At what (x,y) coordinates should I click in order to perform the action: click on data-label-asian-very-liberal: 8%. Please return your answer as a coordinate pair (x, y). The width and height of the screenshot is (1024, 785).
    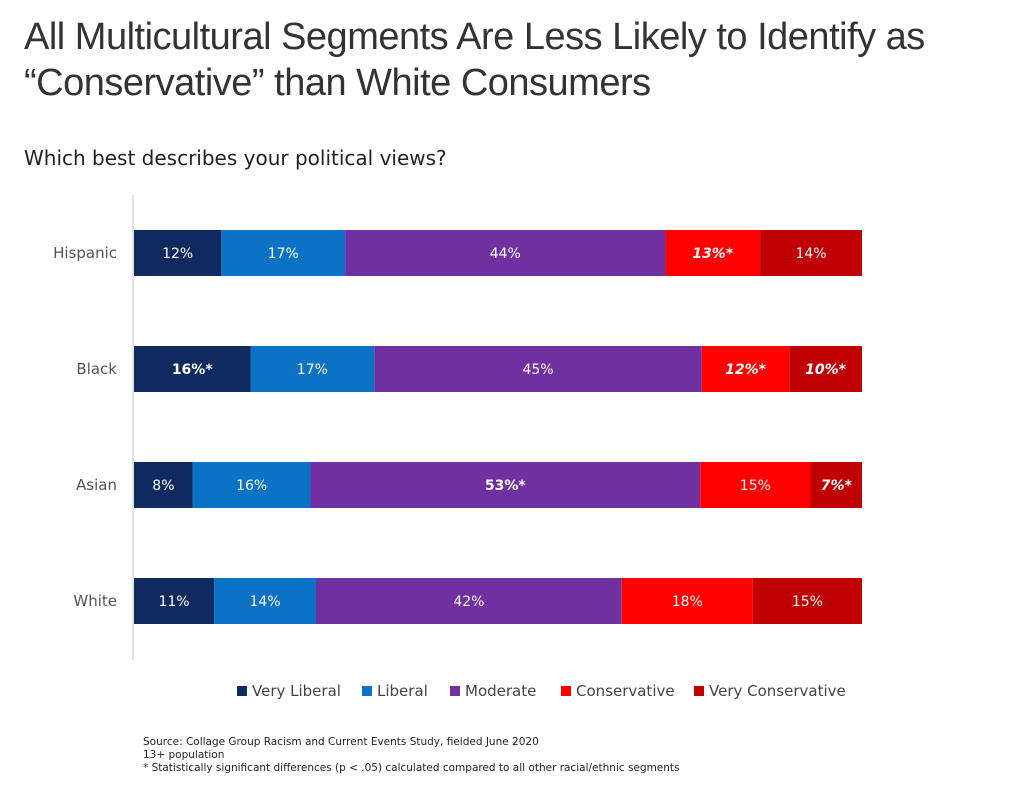
    Looking at the image, I should click on (163, 486).